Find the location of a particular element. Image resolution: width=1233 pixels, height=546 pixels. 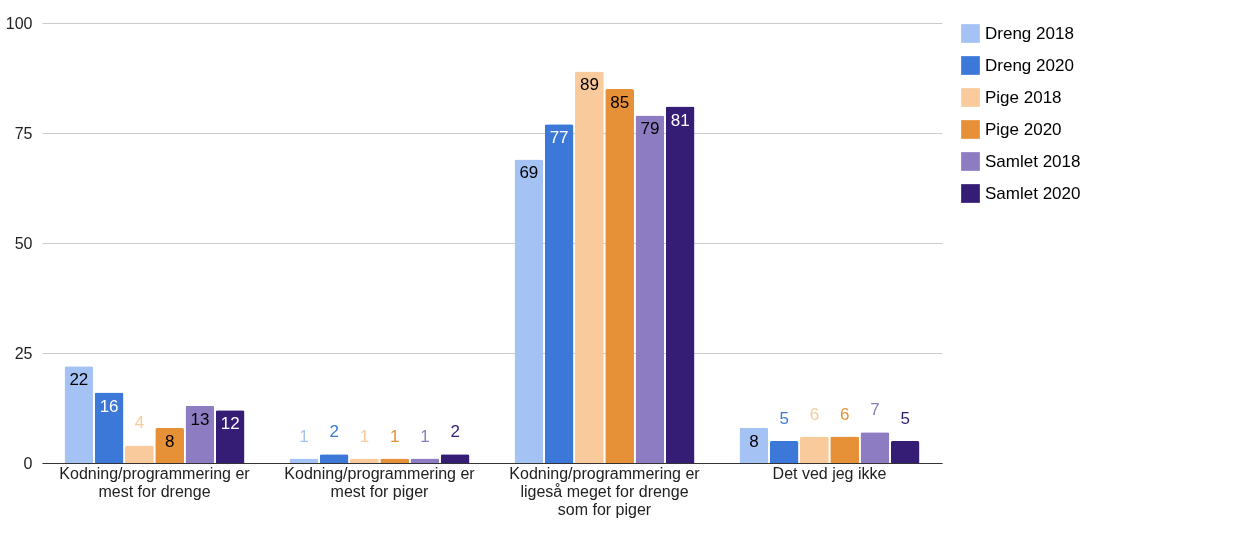

data-label: 22 is located at coordinates (79, 380).